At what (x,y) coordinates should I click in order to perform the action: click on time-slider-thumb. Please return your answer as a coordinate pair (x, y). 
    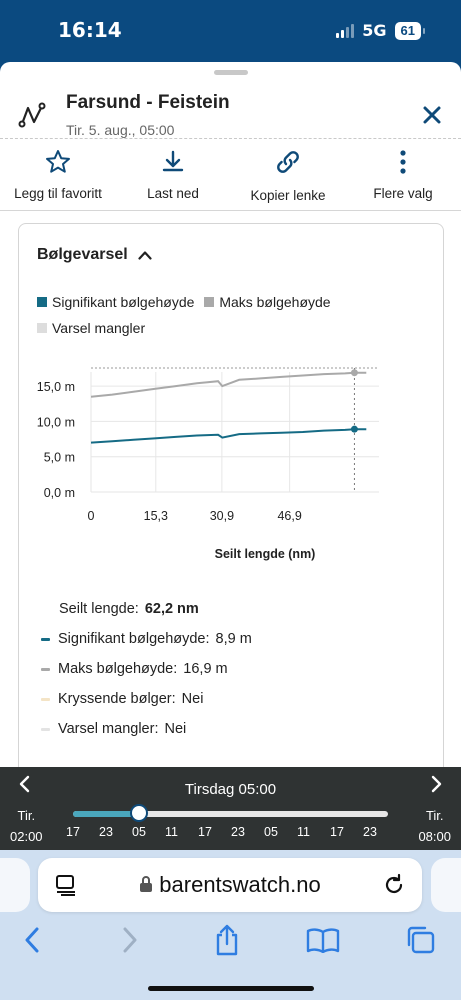
    Looking at the image, I should click on (139, 813).